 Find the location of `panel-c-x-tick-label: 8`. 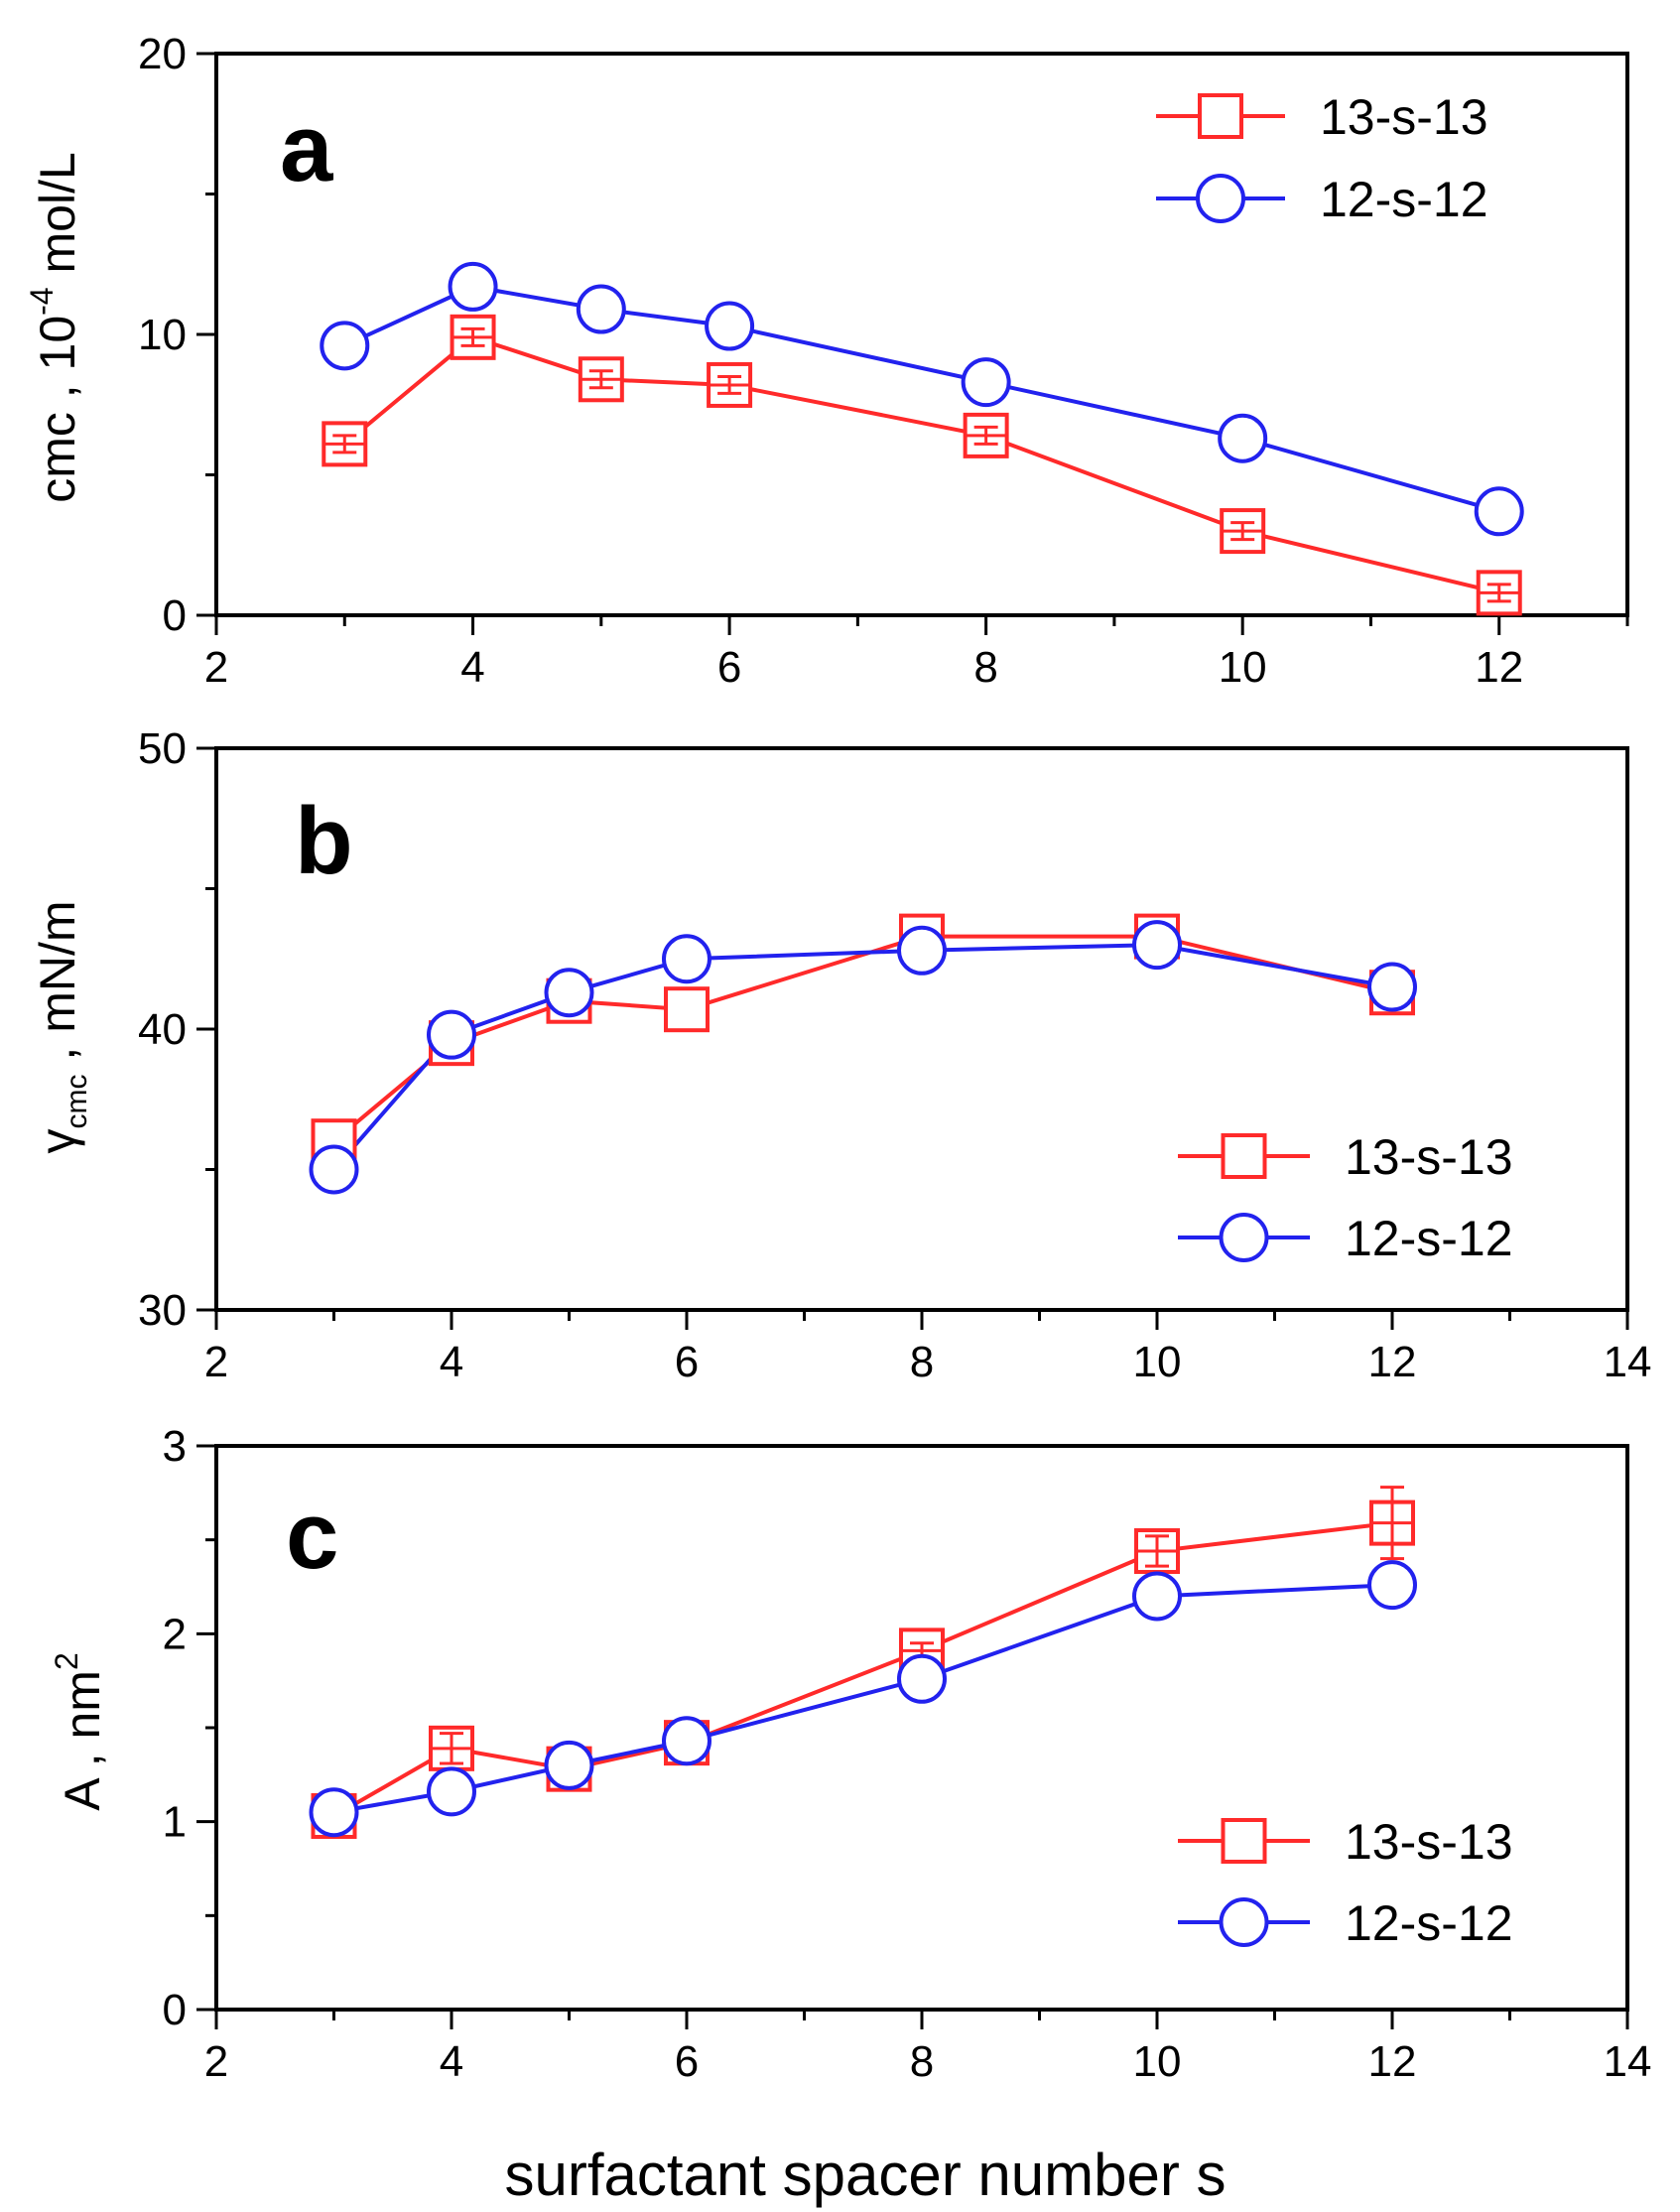

panel-c-x-tick-label: 8 is located at coordinates (922, 2061).